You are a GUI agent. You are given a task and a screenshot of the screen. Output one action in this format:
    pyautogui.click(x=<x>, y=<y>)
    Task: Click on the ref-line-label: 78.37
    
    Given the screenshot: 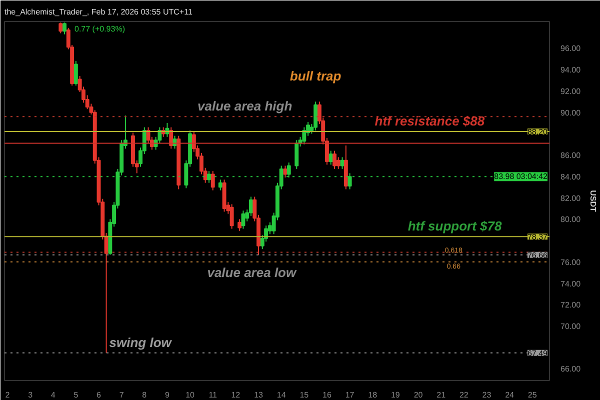 What is the action you would take?
    pyautogui.click(x=537, y=237)
    